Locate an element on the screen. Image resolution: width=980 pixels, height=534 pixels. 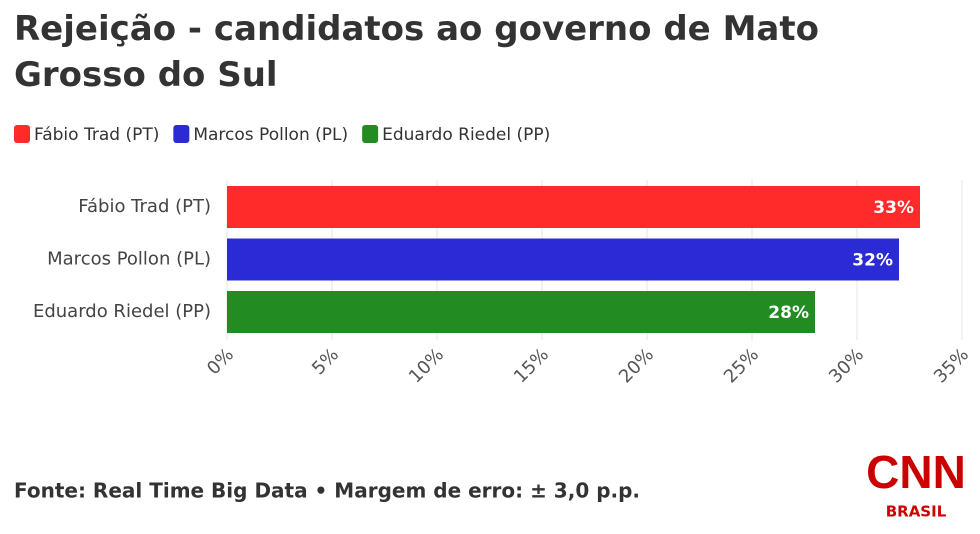
title-line: Rejeição - candidatos ao governo de Mato is located at coordinates (416, 29).